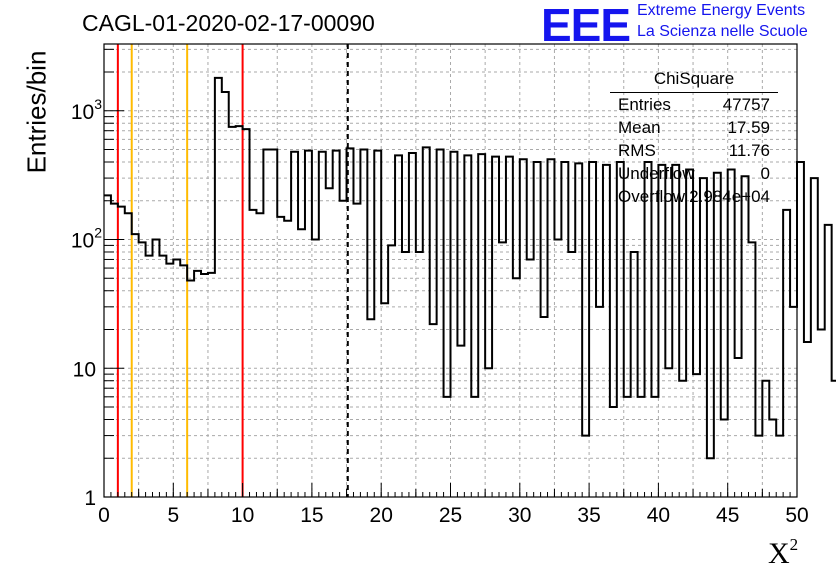  What do you see at coordinates (765, 173) in the screenshot?
I see `stats-value: 0` at bounding box center [765, 173].